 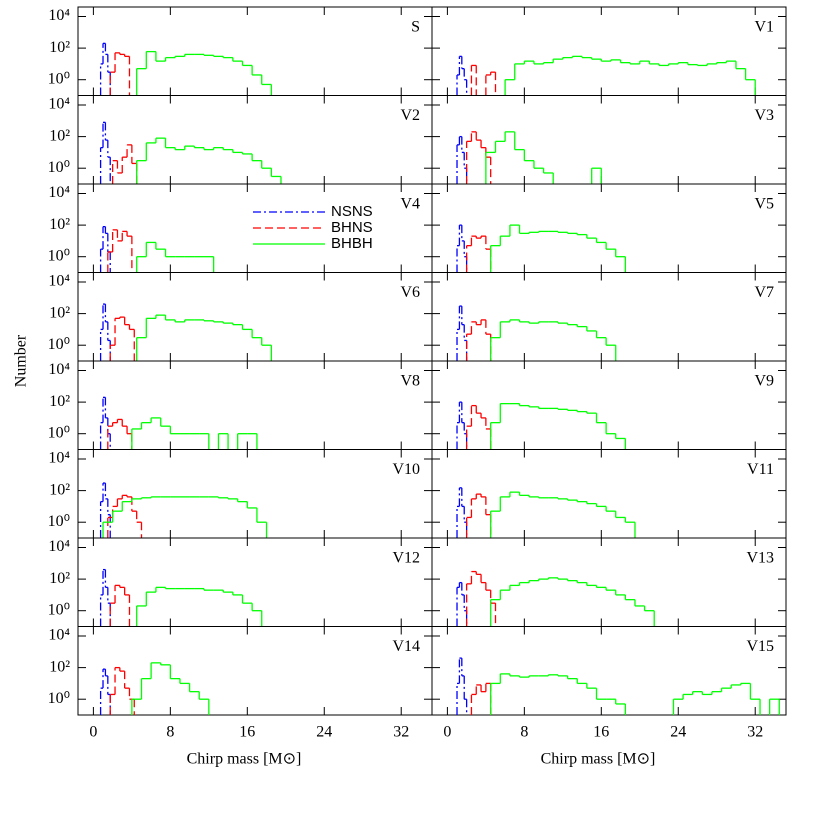 I want to click on panel-label: V8, so click(x=410, y=381).